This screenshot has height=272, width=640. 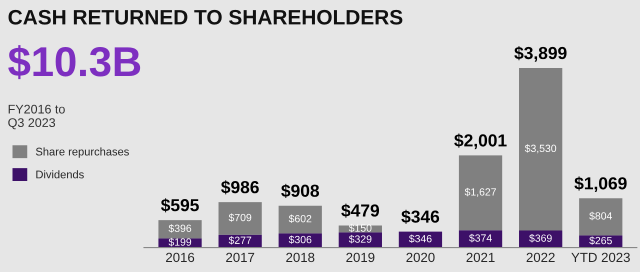 I want to click on total-label: $479, so click(x=360, y=211).